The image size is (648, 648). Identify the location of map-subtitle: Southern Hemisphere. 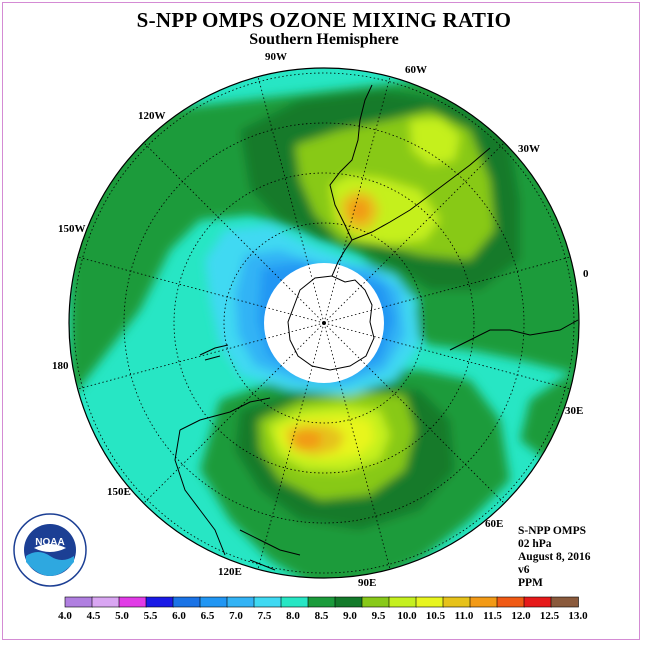
(324, 39).